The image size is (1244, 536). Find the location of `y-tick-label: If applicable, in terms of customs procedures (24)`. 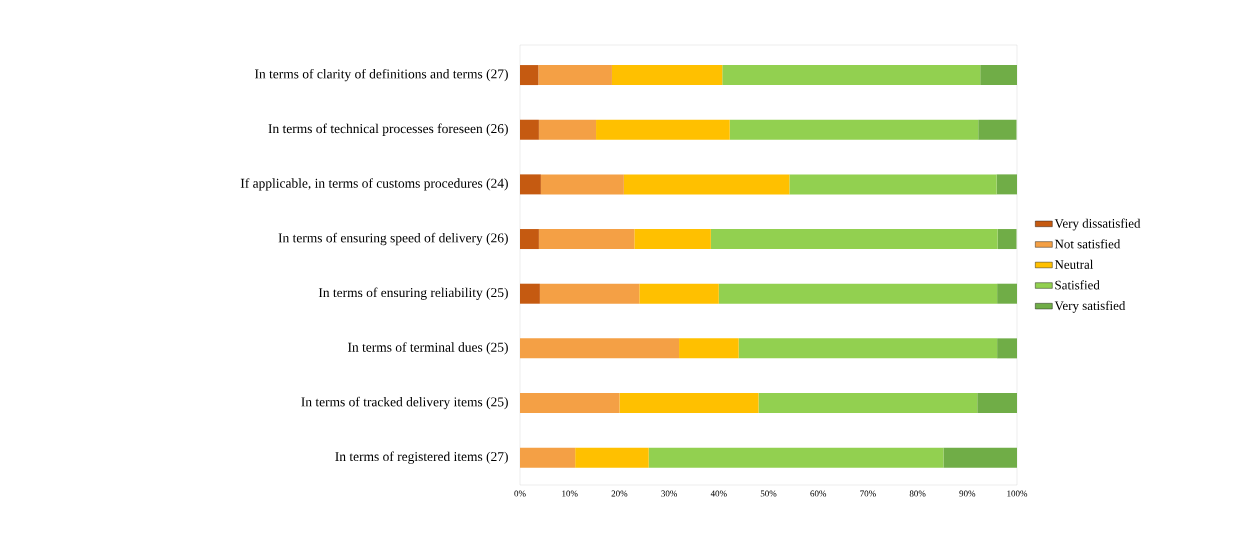

y-tick-label: If applicable, in terms of customs procedures (24) is located at coordinates (374, 184).